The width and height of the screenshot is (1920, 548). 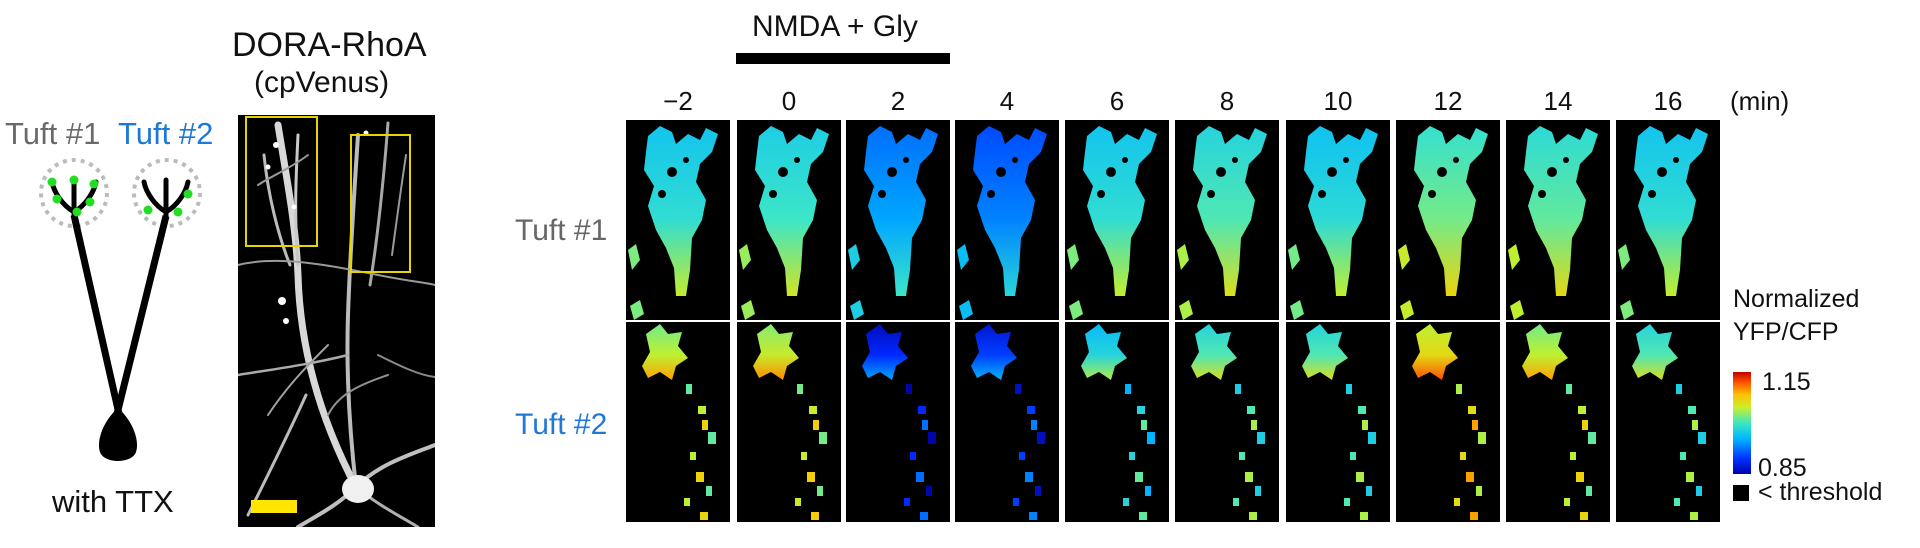 I want to click on row-label-tuft1: Tuft #1, so click(x=561, y=230).